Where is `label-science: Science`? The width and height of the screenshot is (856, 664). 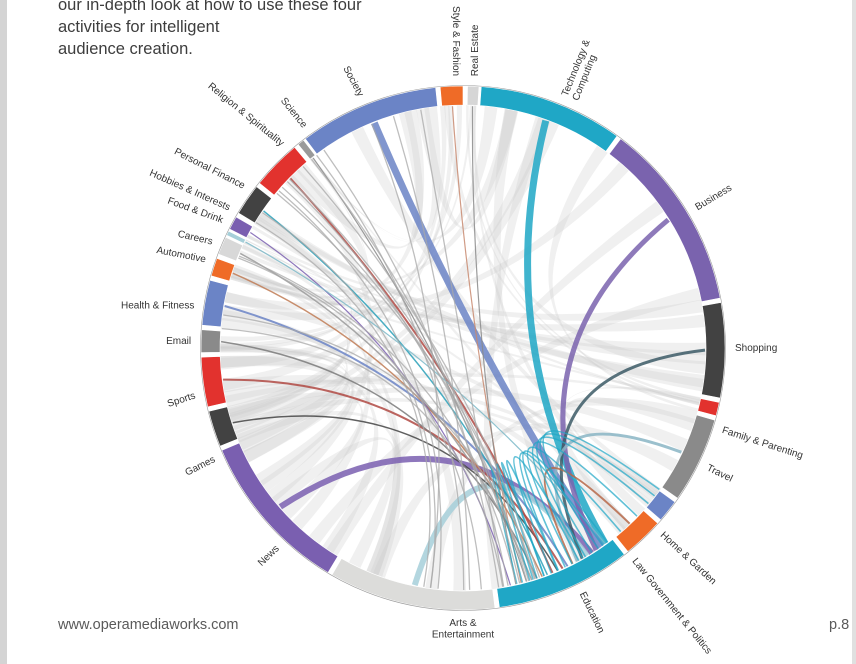 label-science: Science is located at coordinates (293, 113).